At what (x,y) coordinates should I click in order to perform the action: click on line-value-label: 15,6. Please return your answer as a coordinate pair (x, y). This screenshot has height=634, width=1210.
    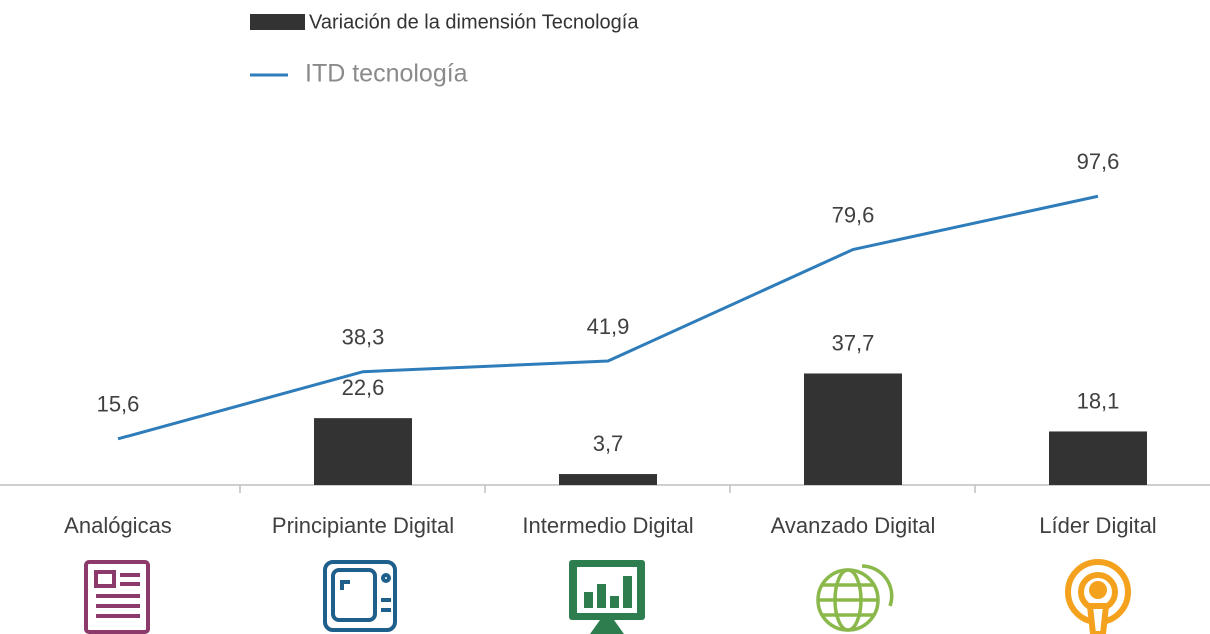
    Looking at the image, I should click on (118, 404).